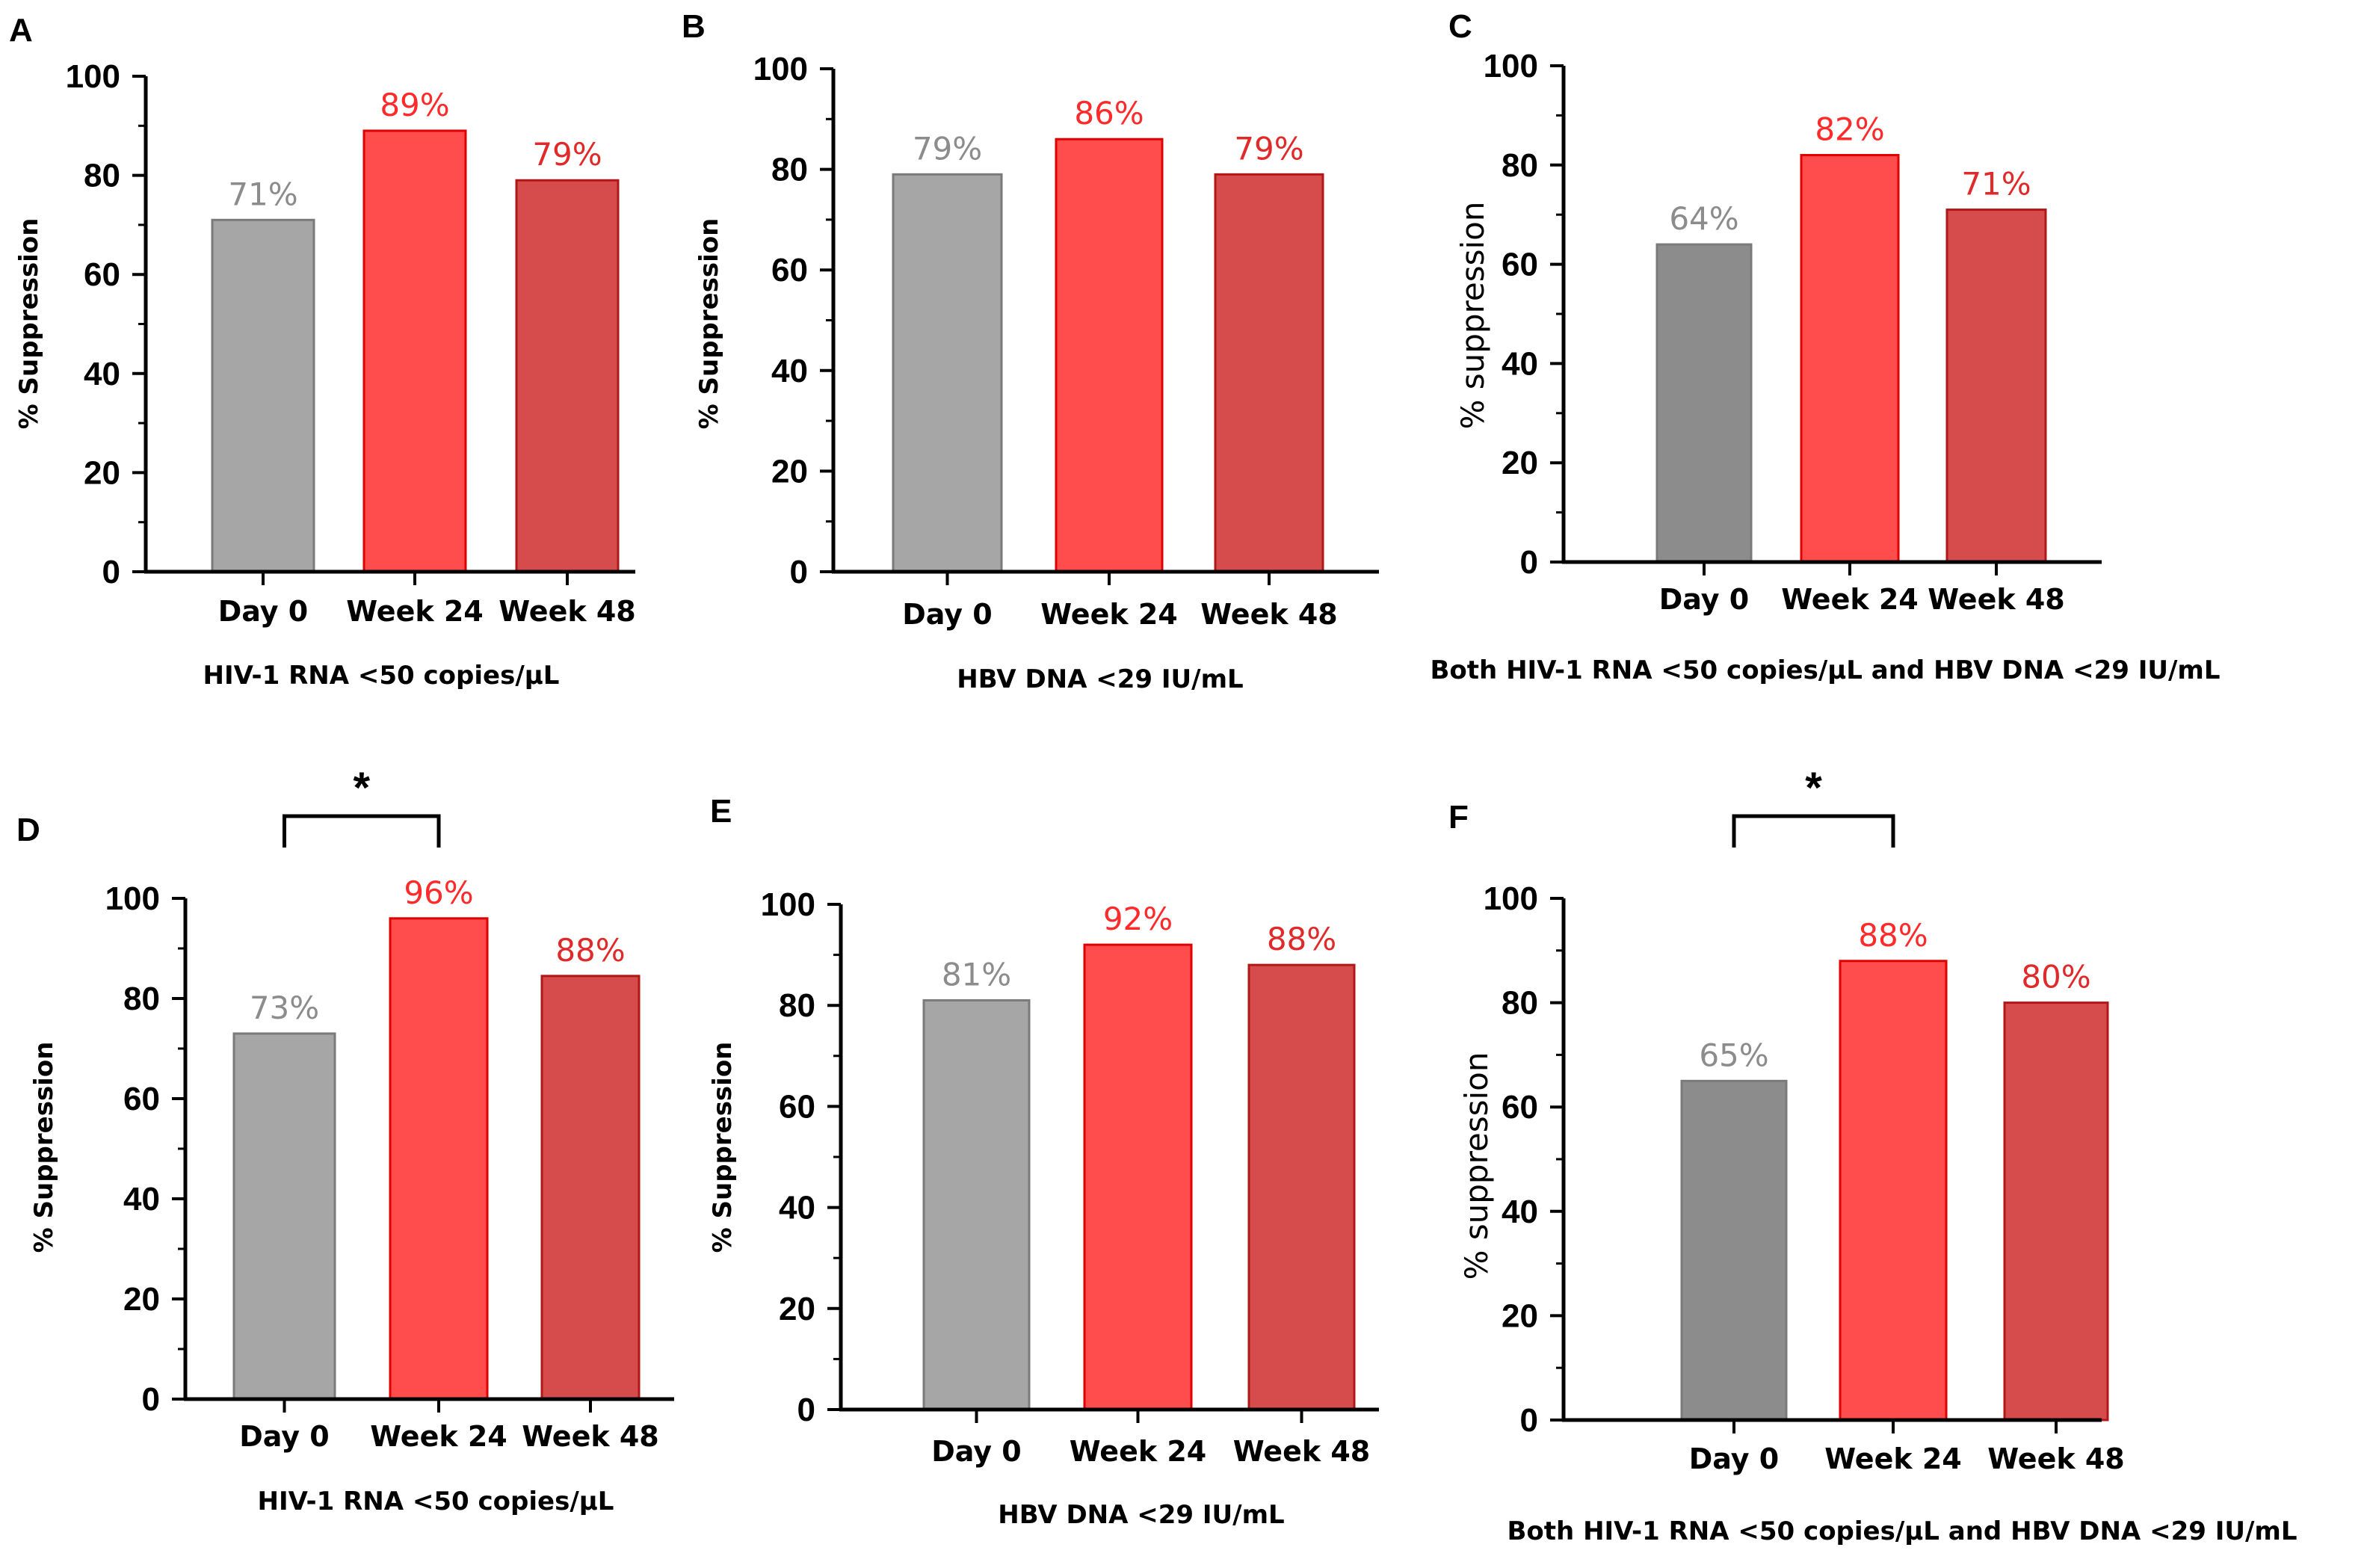  Describe the element at coordinates (1138, 919) in the screenshot. I see `panel-e-value-label-1: 92%` at that location.